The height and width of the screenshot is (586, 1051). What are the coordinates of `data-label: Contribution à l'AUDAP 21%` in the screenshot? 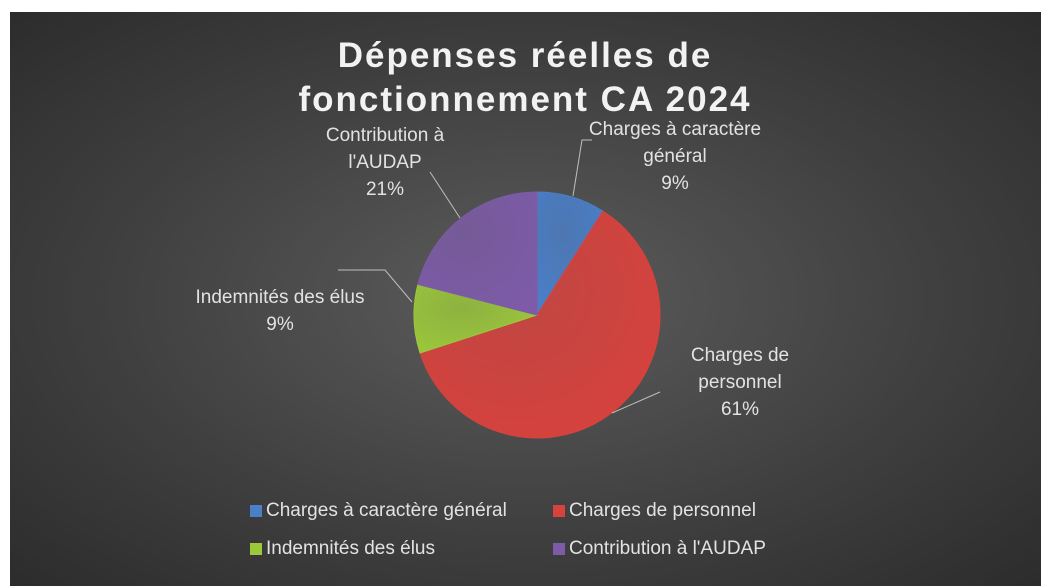 It's located at (385, 162).